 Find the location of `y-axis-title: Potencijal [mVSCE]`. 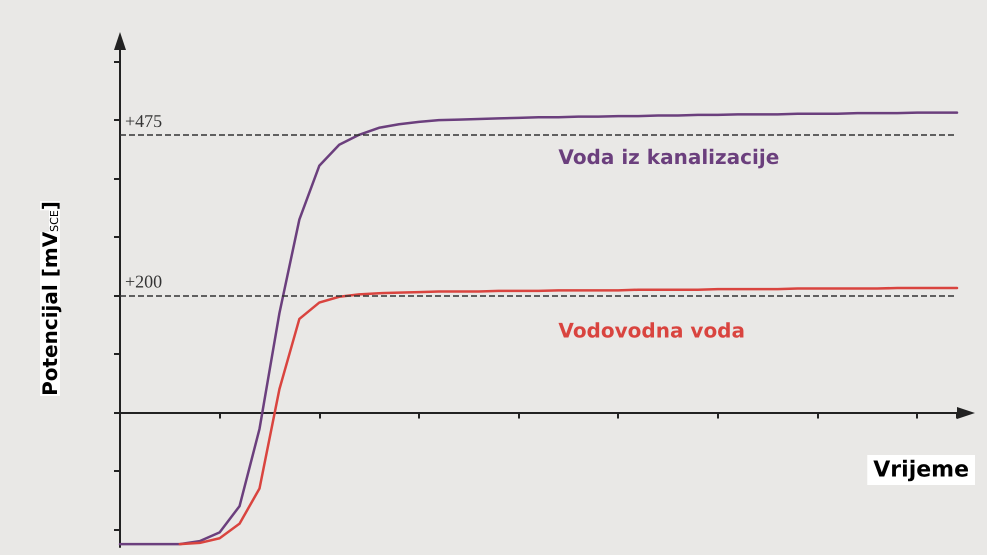

y-axis-title: Potencijal [mVSCE] is located at coordinates (50, 298).